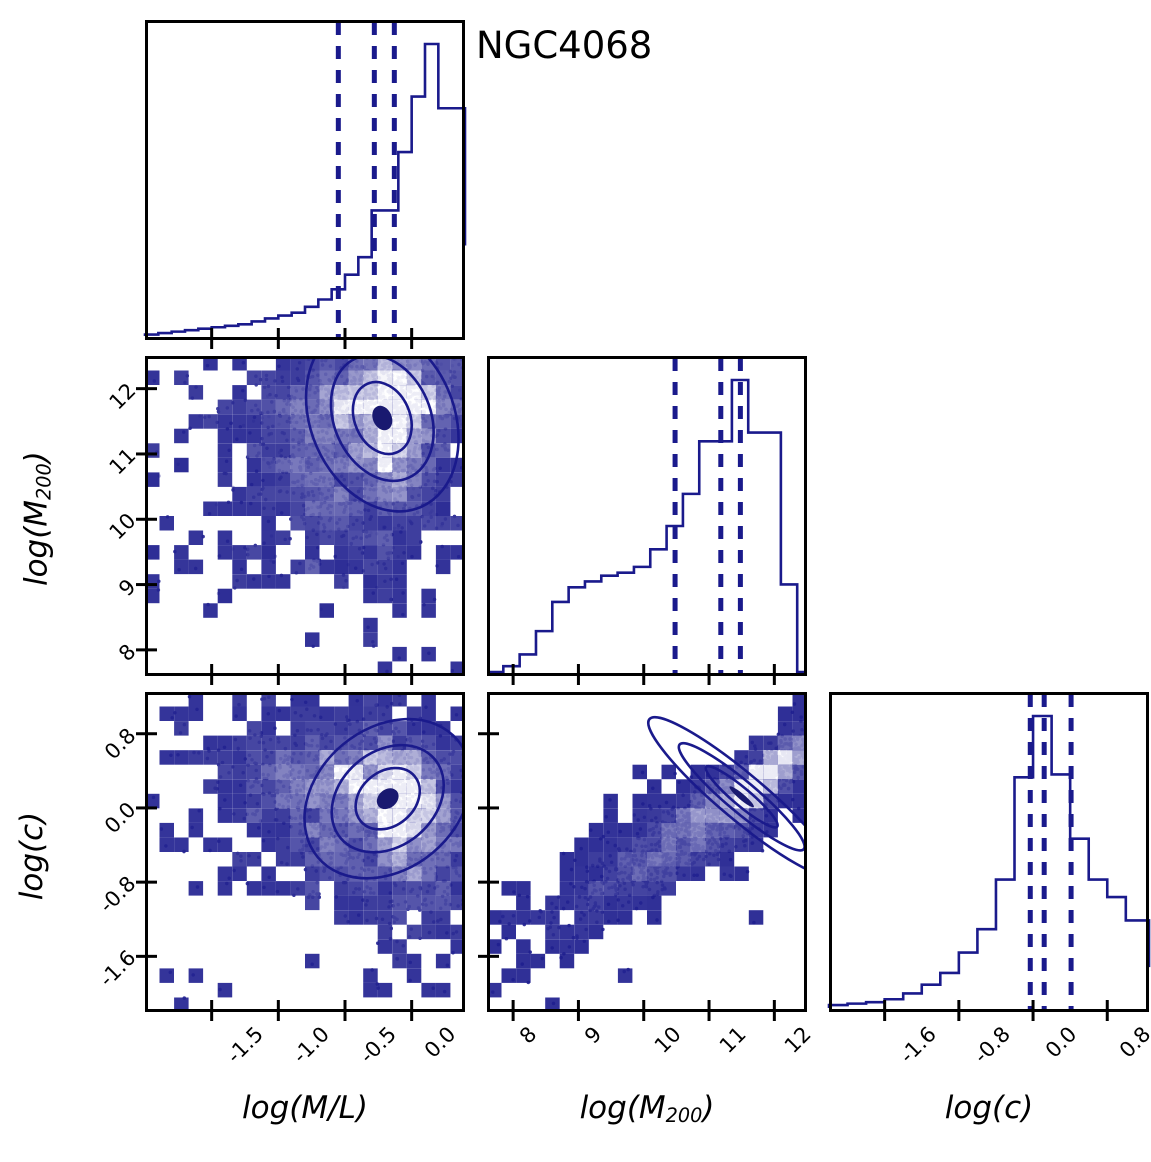  I want to click on x-tick-m200-0: 8, so click(528, 1035).